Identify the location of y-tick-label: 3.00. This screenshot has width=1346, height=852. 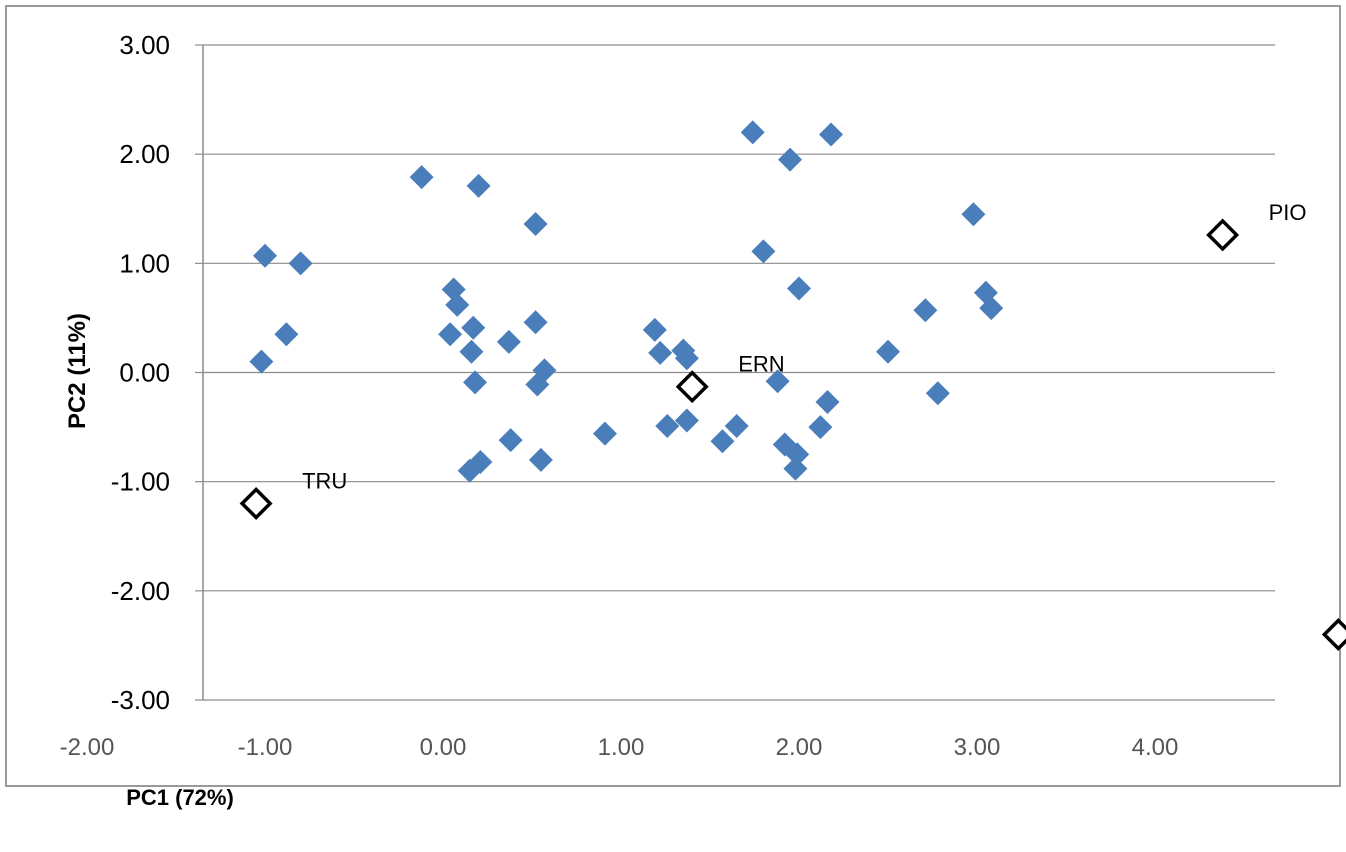
(144, 45).